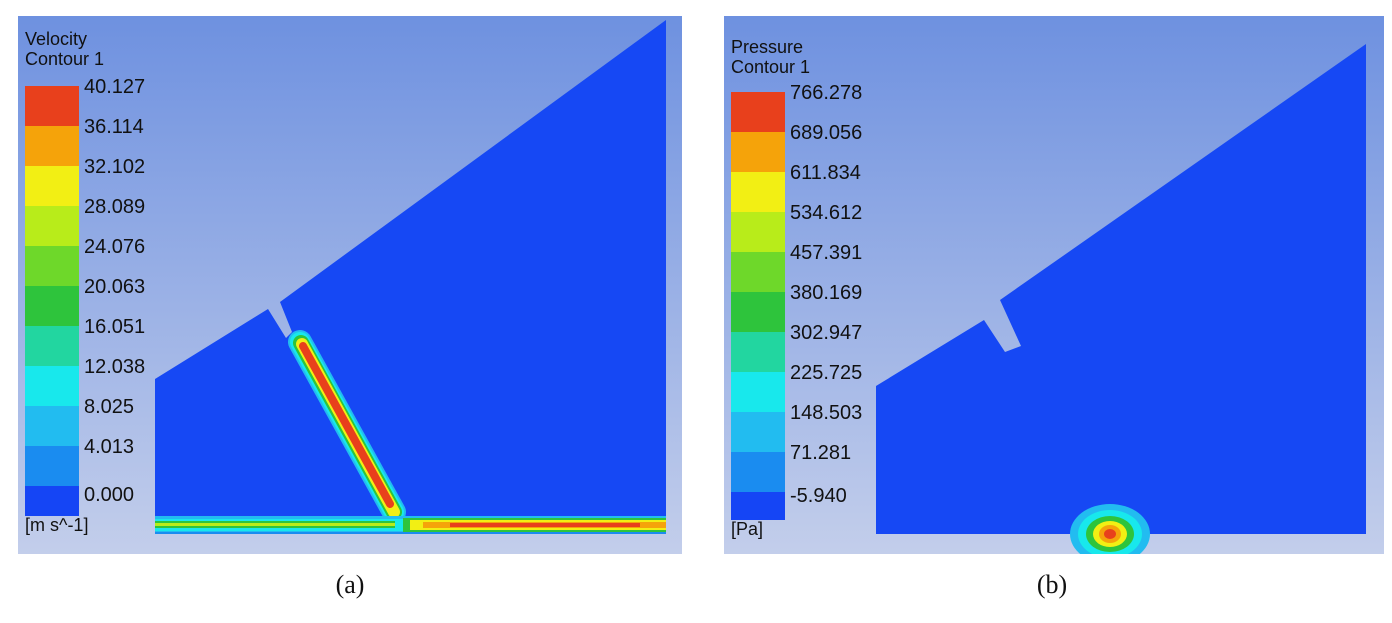 This screenshot has width=1392, height=623. I want to click on legend-unit: [Pa], so click(747, 529).